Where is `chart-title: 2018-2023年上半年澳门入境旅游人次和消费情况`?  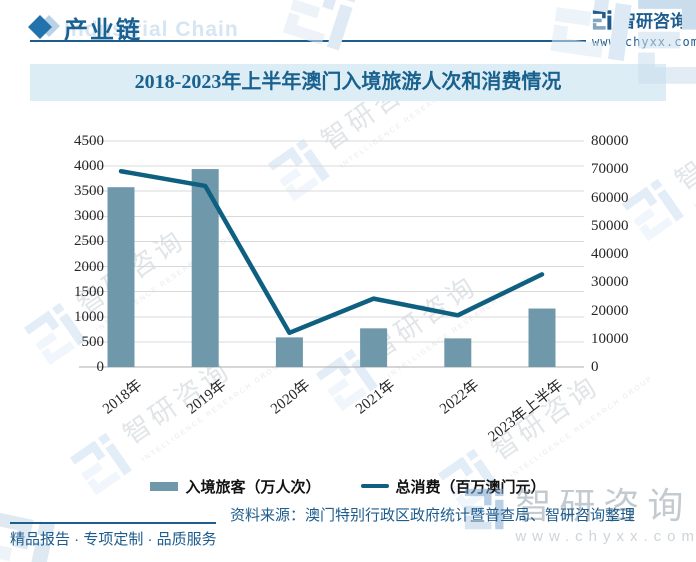 chart-title: 2018-2023年上半年澳门入境旅游人次和消费情况 is located at coordinates (348, 82).